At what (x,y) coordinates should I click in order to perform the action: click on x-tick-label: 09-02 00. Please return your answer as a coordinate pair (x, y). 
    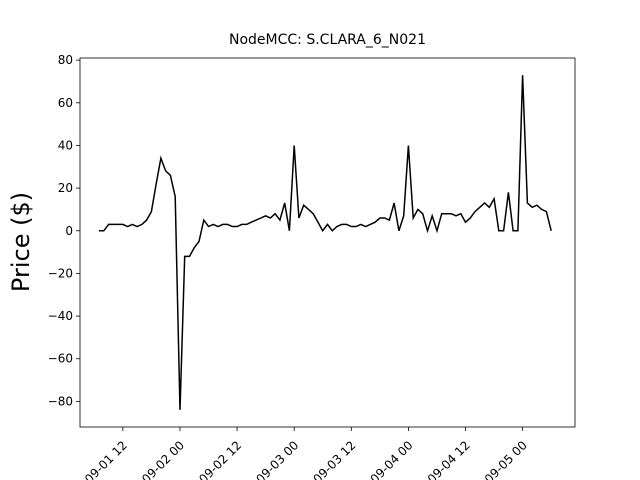
    Looking at the image, I should click on (163, 459).